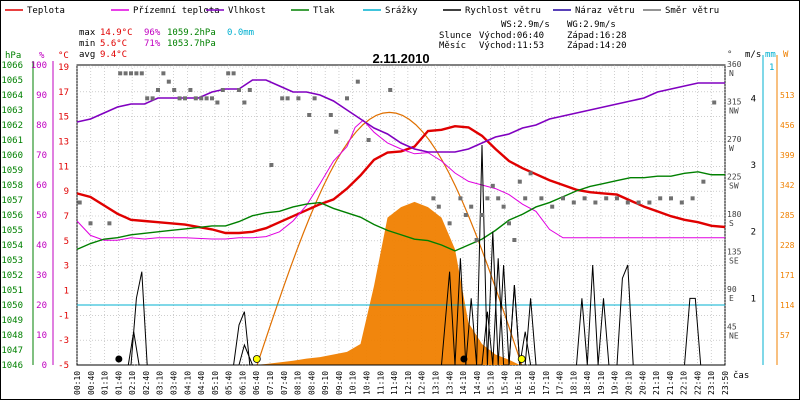  Describe the element at coordinates (12, 291) in the screenshot. I see `hpa-tick-label: 1051` at that location.